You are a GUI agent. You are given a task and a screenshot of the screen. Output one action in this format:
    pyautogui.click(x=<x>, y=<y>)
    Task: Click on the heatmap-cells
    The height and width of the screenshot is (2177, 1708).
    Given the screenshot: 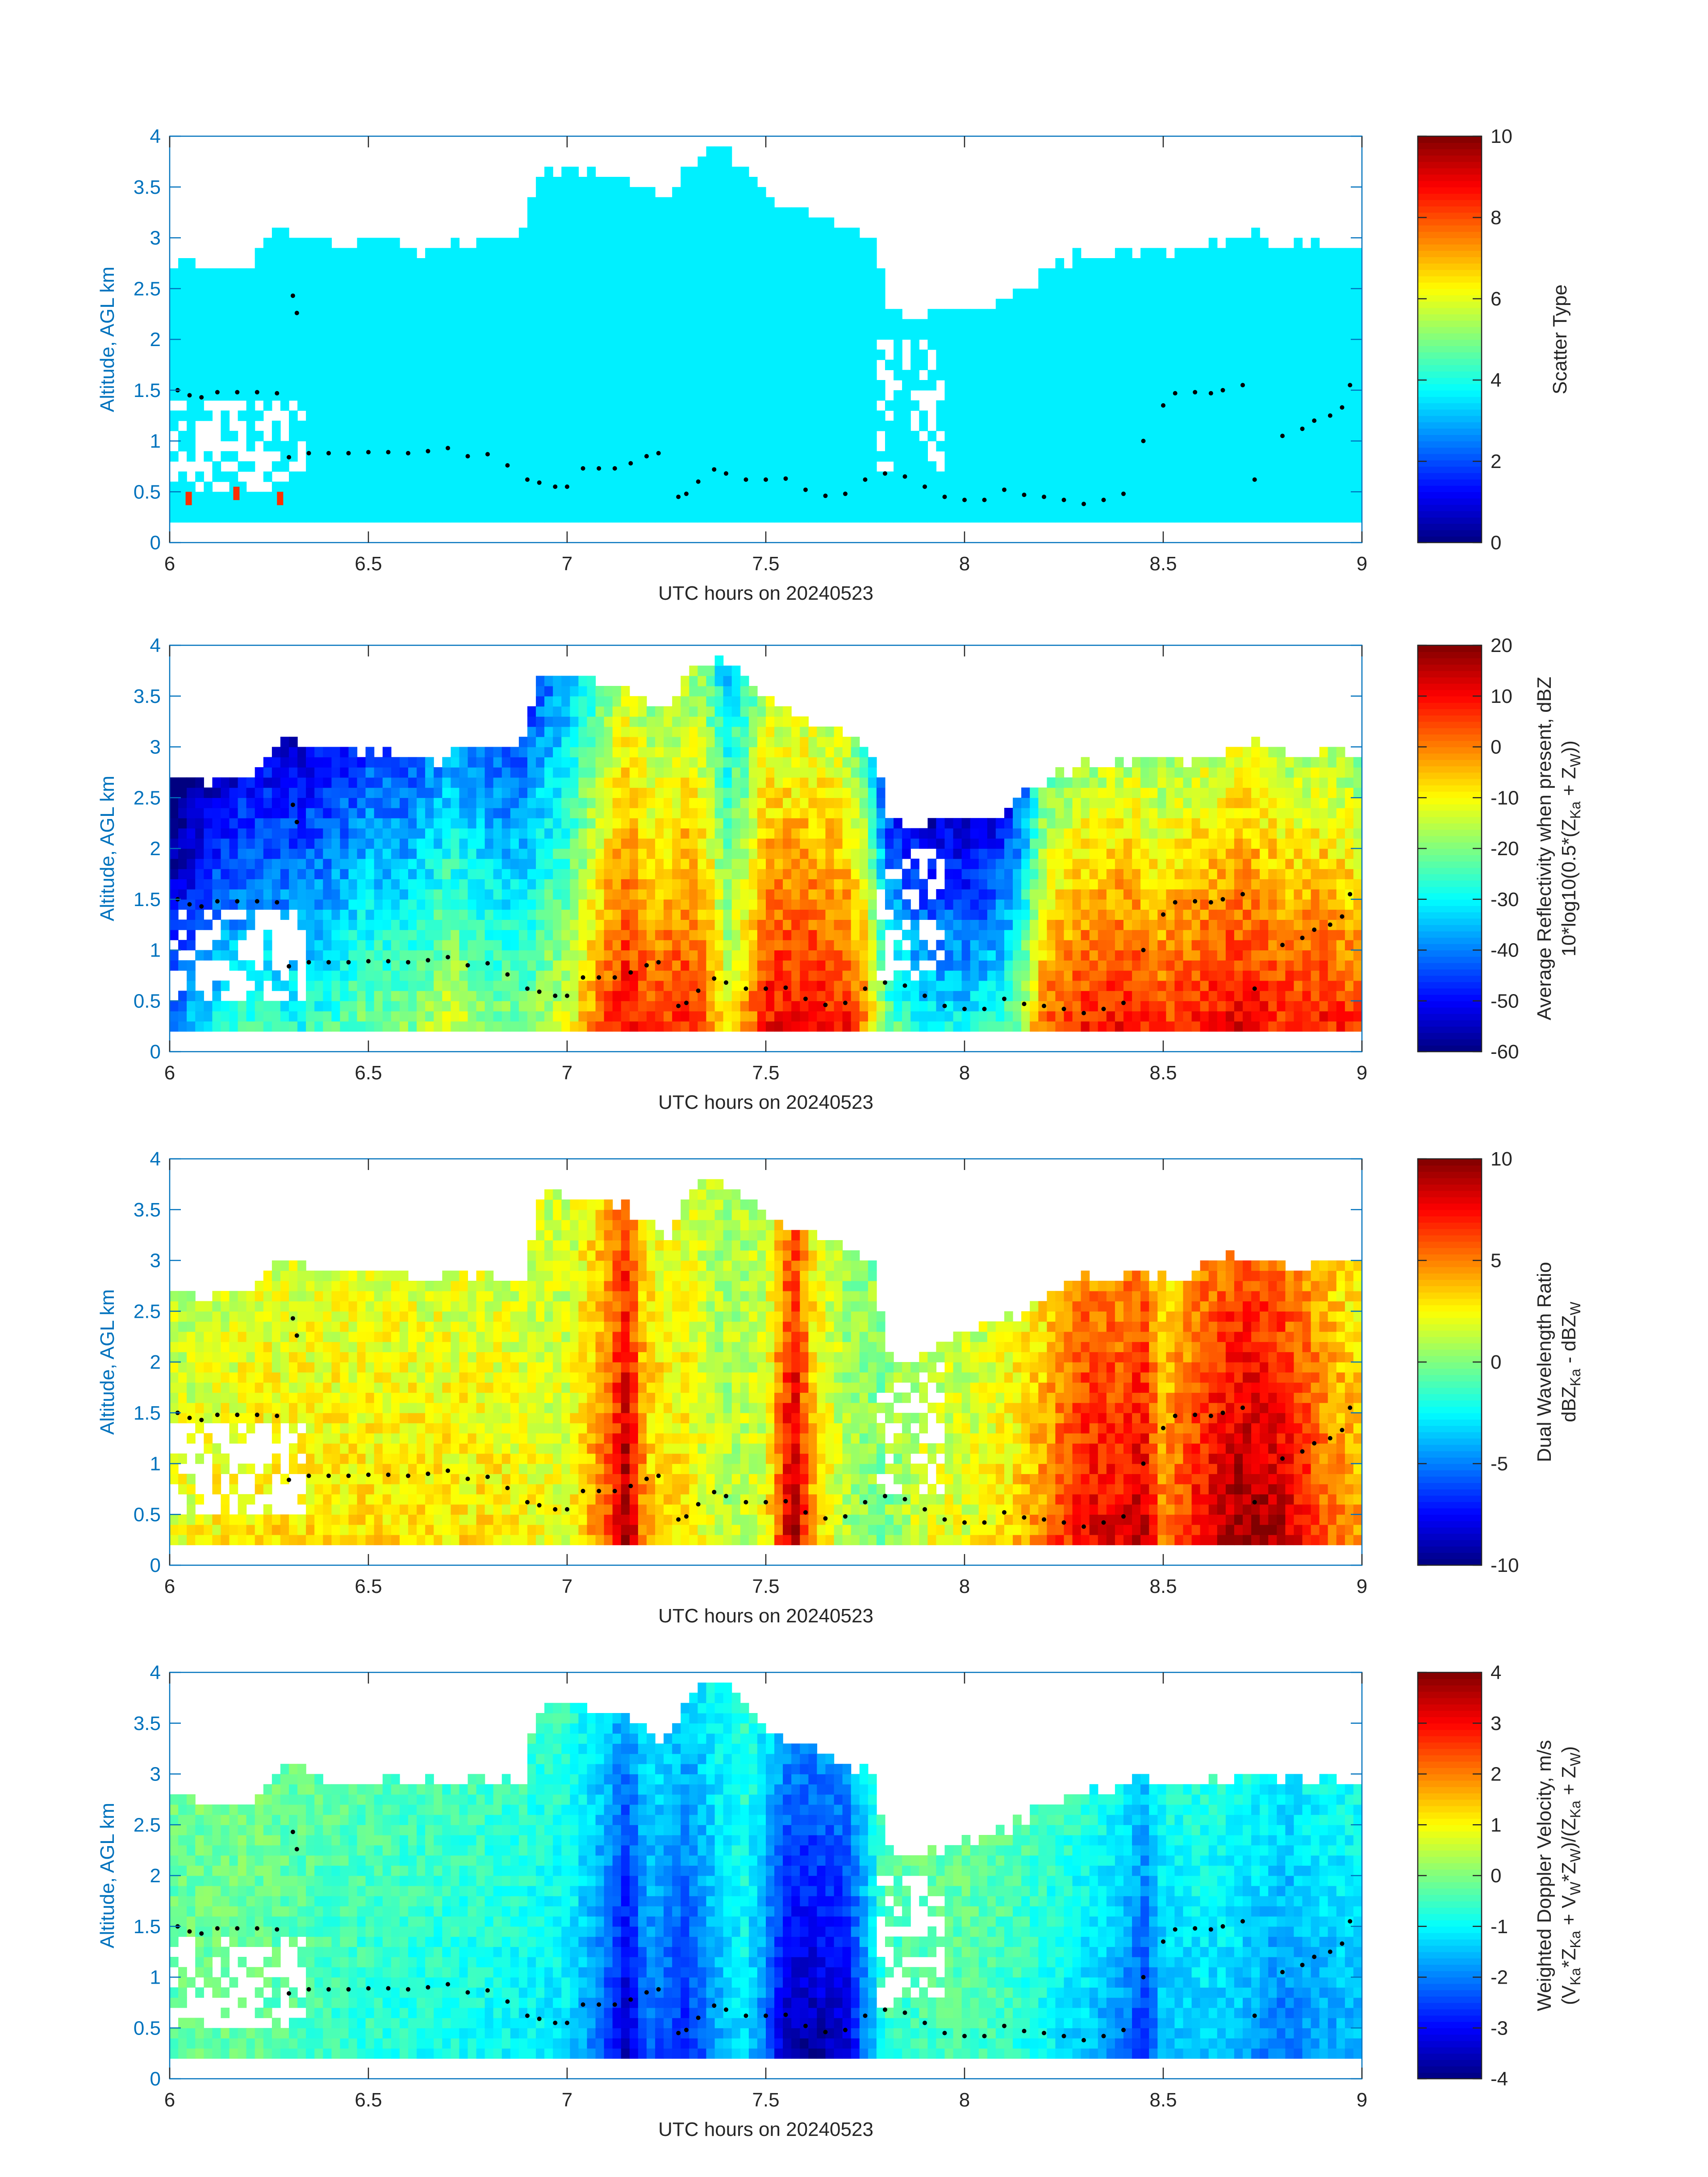 What is the action you would take?
    pyautogui.click(x=766, y=1870)
    